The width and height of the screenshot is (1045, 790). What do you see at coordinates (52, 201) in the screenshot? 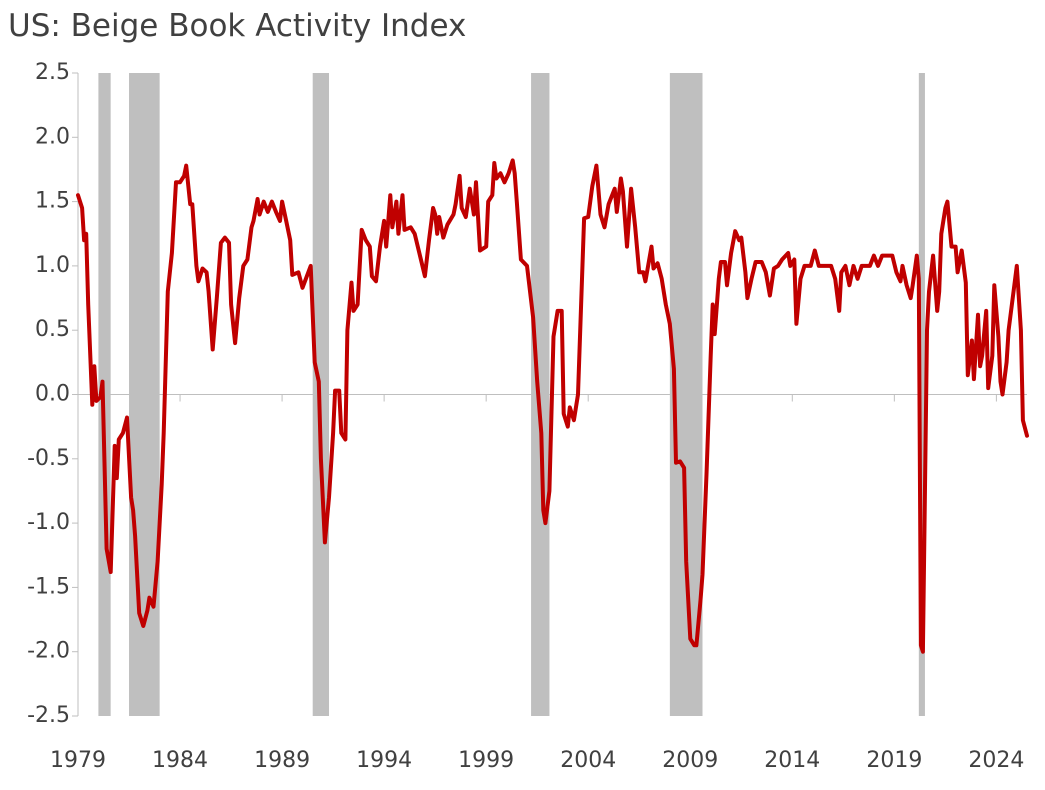
I see `y-tick-label: 1.5` at bounding box center [52, 201].